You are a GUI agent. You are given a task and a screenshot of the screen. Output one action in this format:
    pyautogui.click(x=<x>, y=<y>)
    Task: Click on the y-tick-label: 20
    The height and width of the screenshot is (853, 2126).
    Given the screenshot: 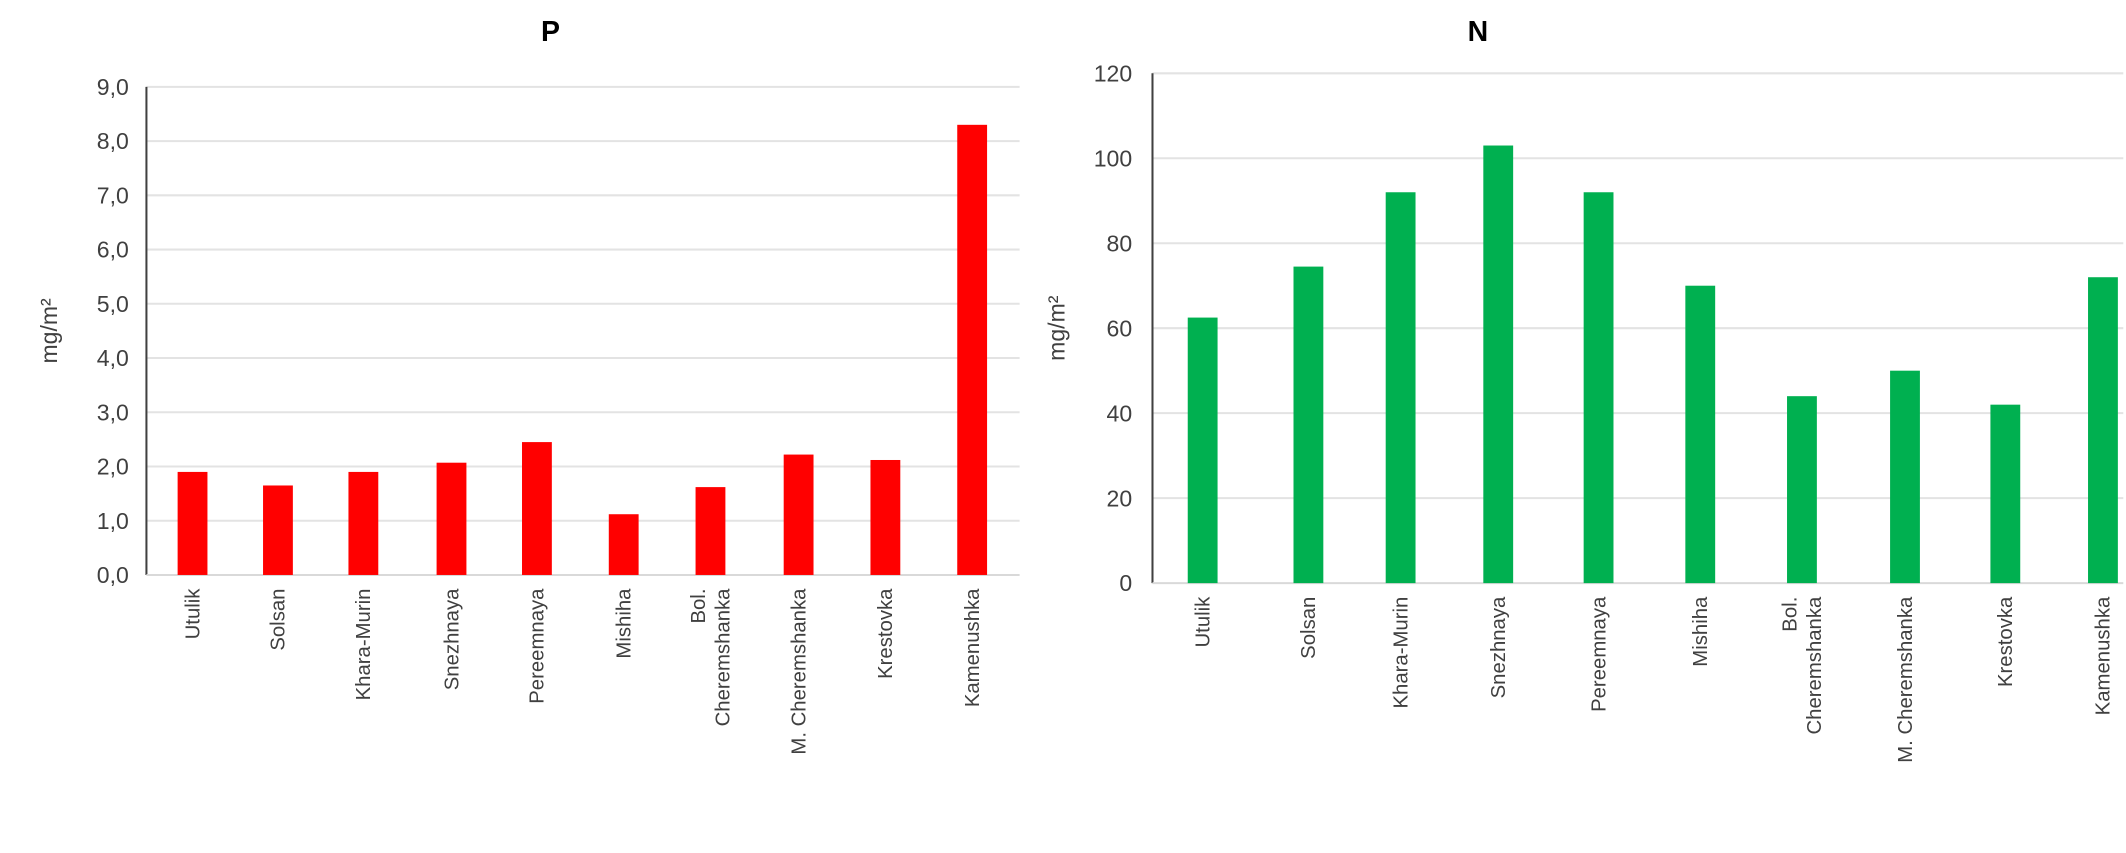 What is the action you would take?
    pyautogui.click(x=1120, y=498)
    